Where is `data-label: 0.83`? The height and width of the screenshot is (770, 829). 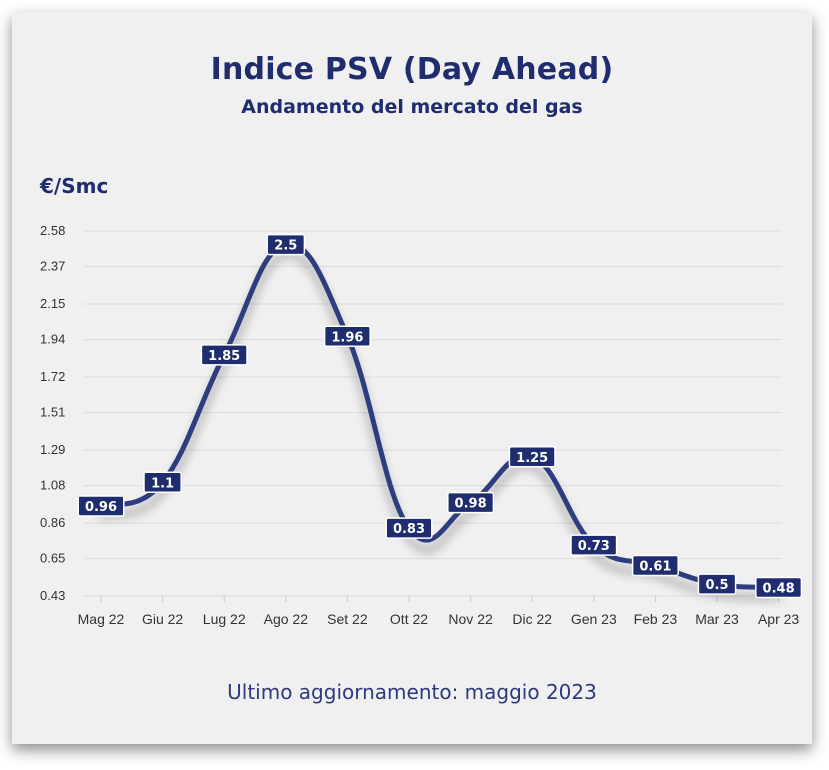 data-label: 0.83 is located at coordinates (409, 528).